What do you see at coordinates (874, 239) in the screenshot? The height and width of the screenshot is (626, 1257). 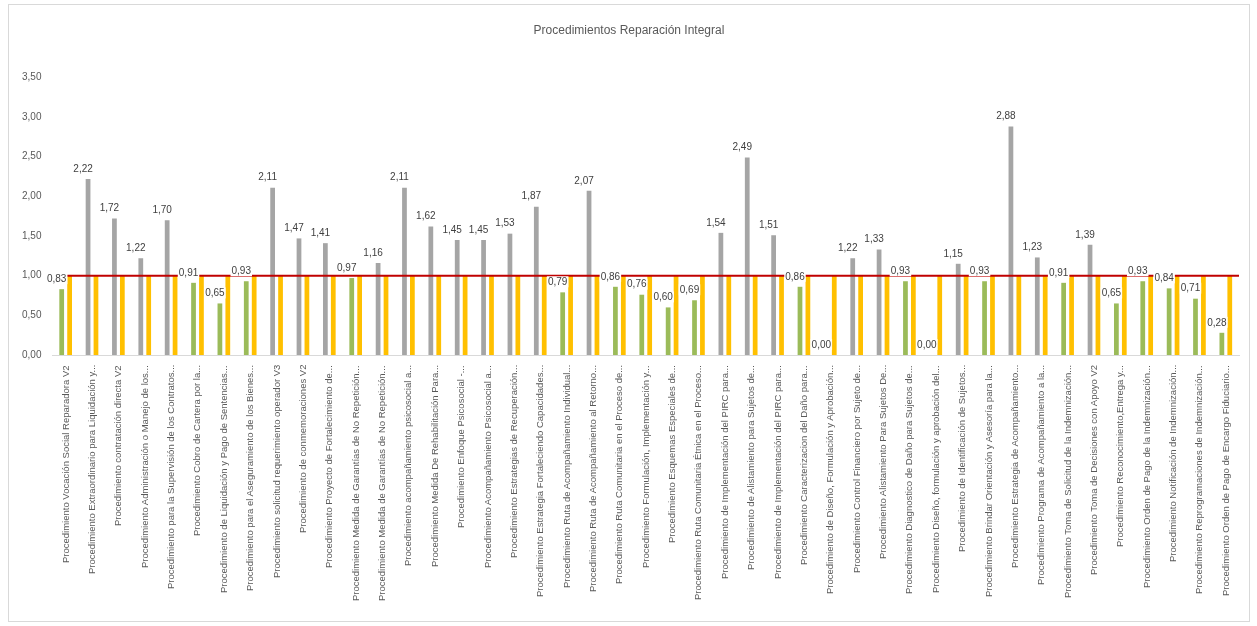 I see `data-label: 1,33` at bounding box center [874, 239].